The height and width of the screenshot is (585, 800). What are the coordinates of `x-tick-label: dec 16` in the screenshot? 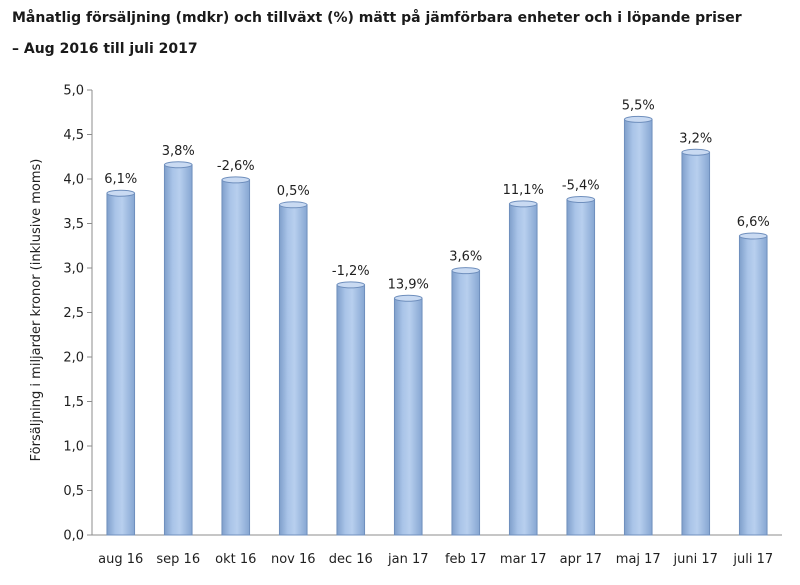 It's located at (351, 559).